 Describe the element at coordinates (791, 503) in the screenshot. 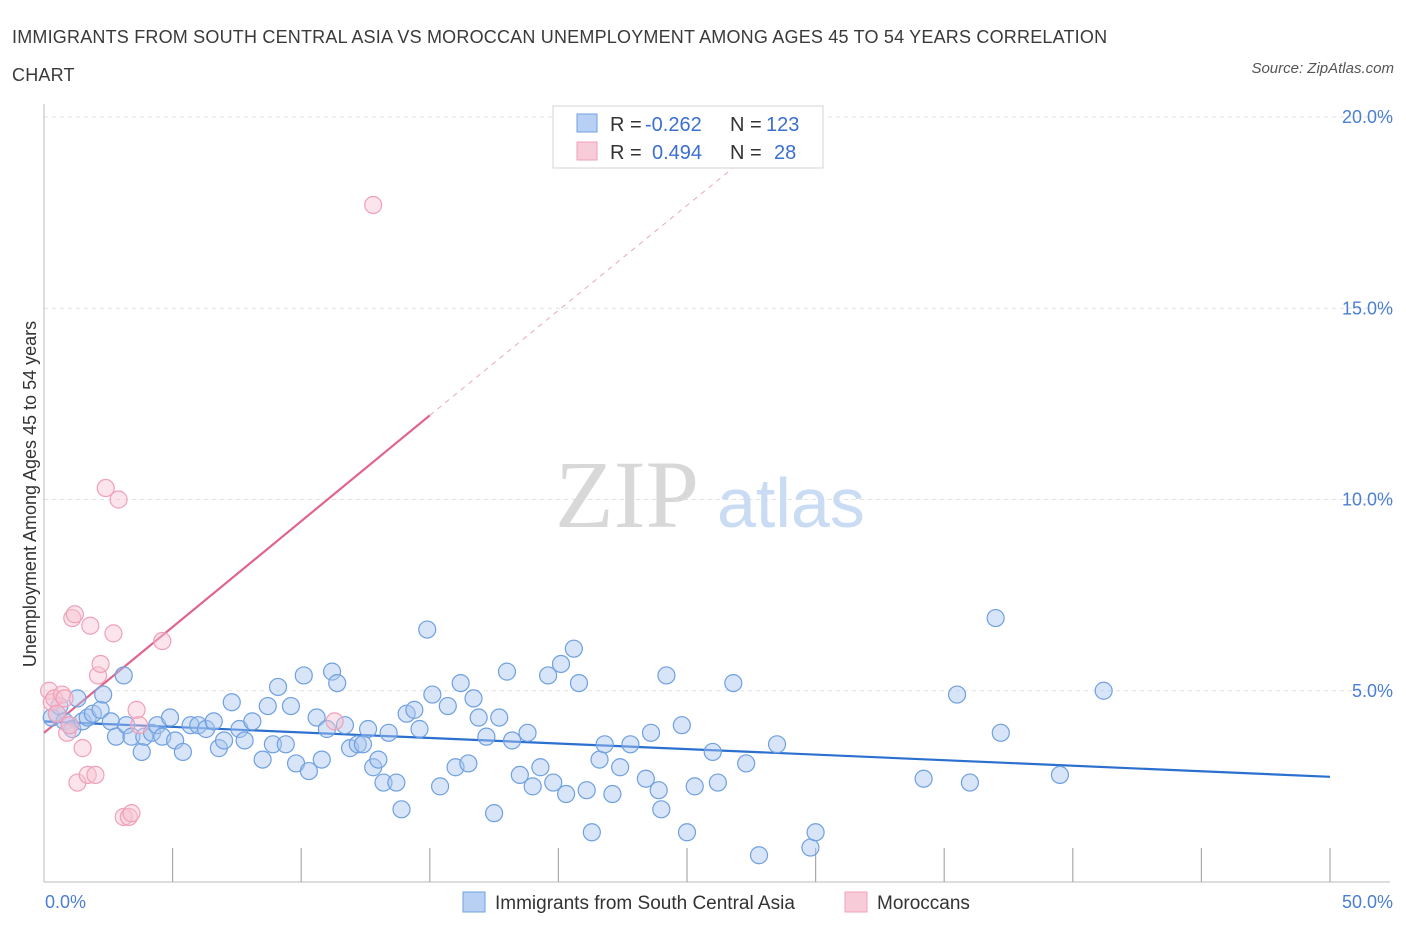

I see `watermark-atlas: atlas` at that location.